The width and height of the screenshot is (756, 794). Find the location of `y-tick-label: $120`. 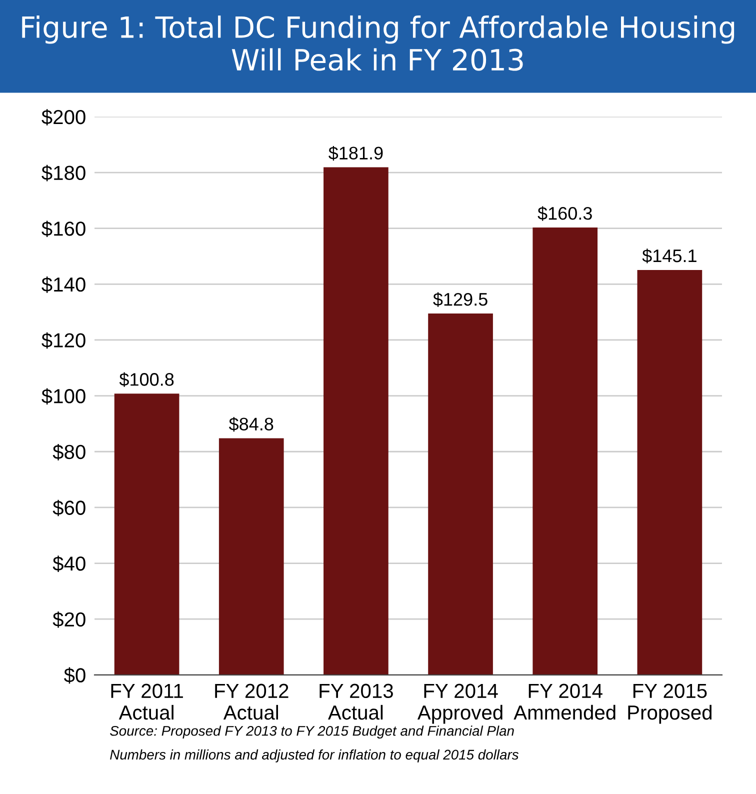

y-tick-label: $120 is located at coordinates (64, 340).